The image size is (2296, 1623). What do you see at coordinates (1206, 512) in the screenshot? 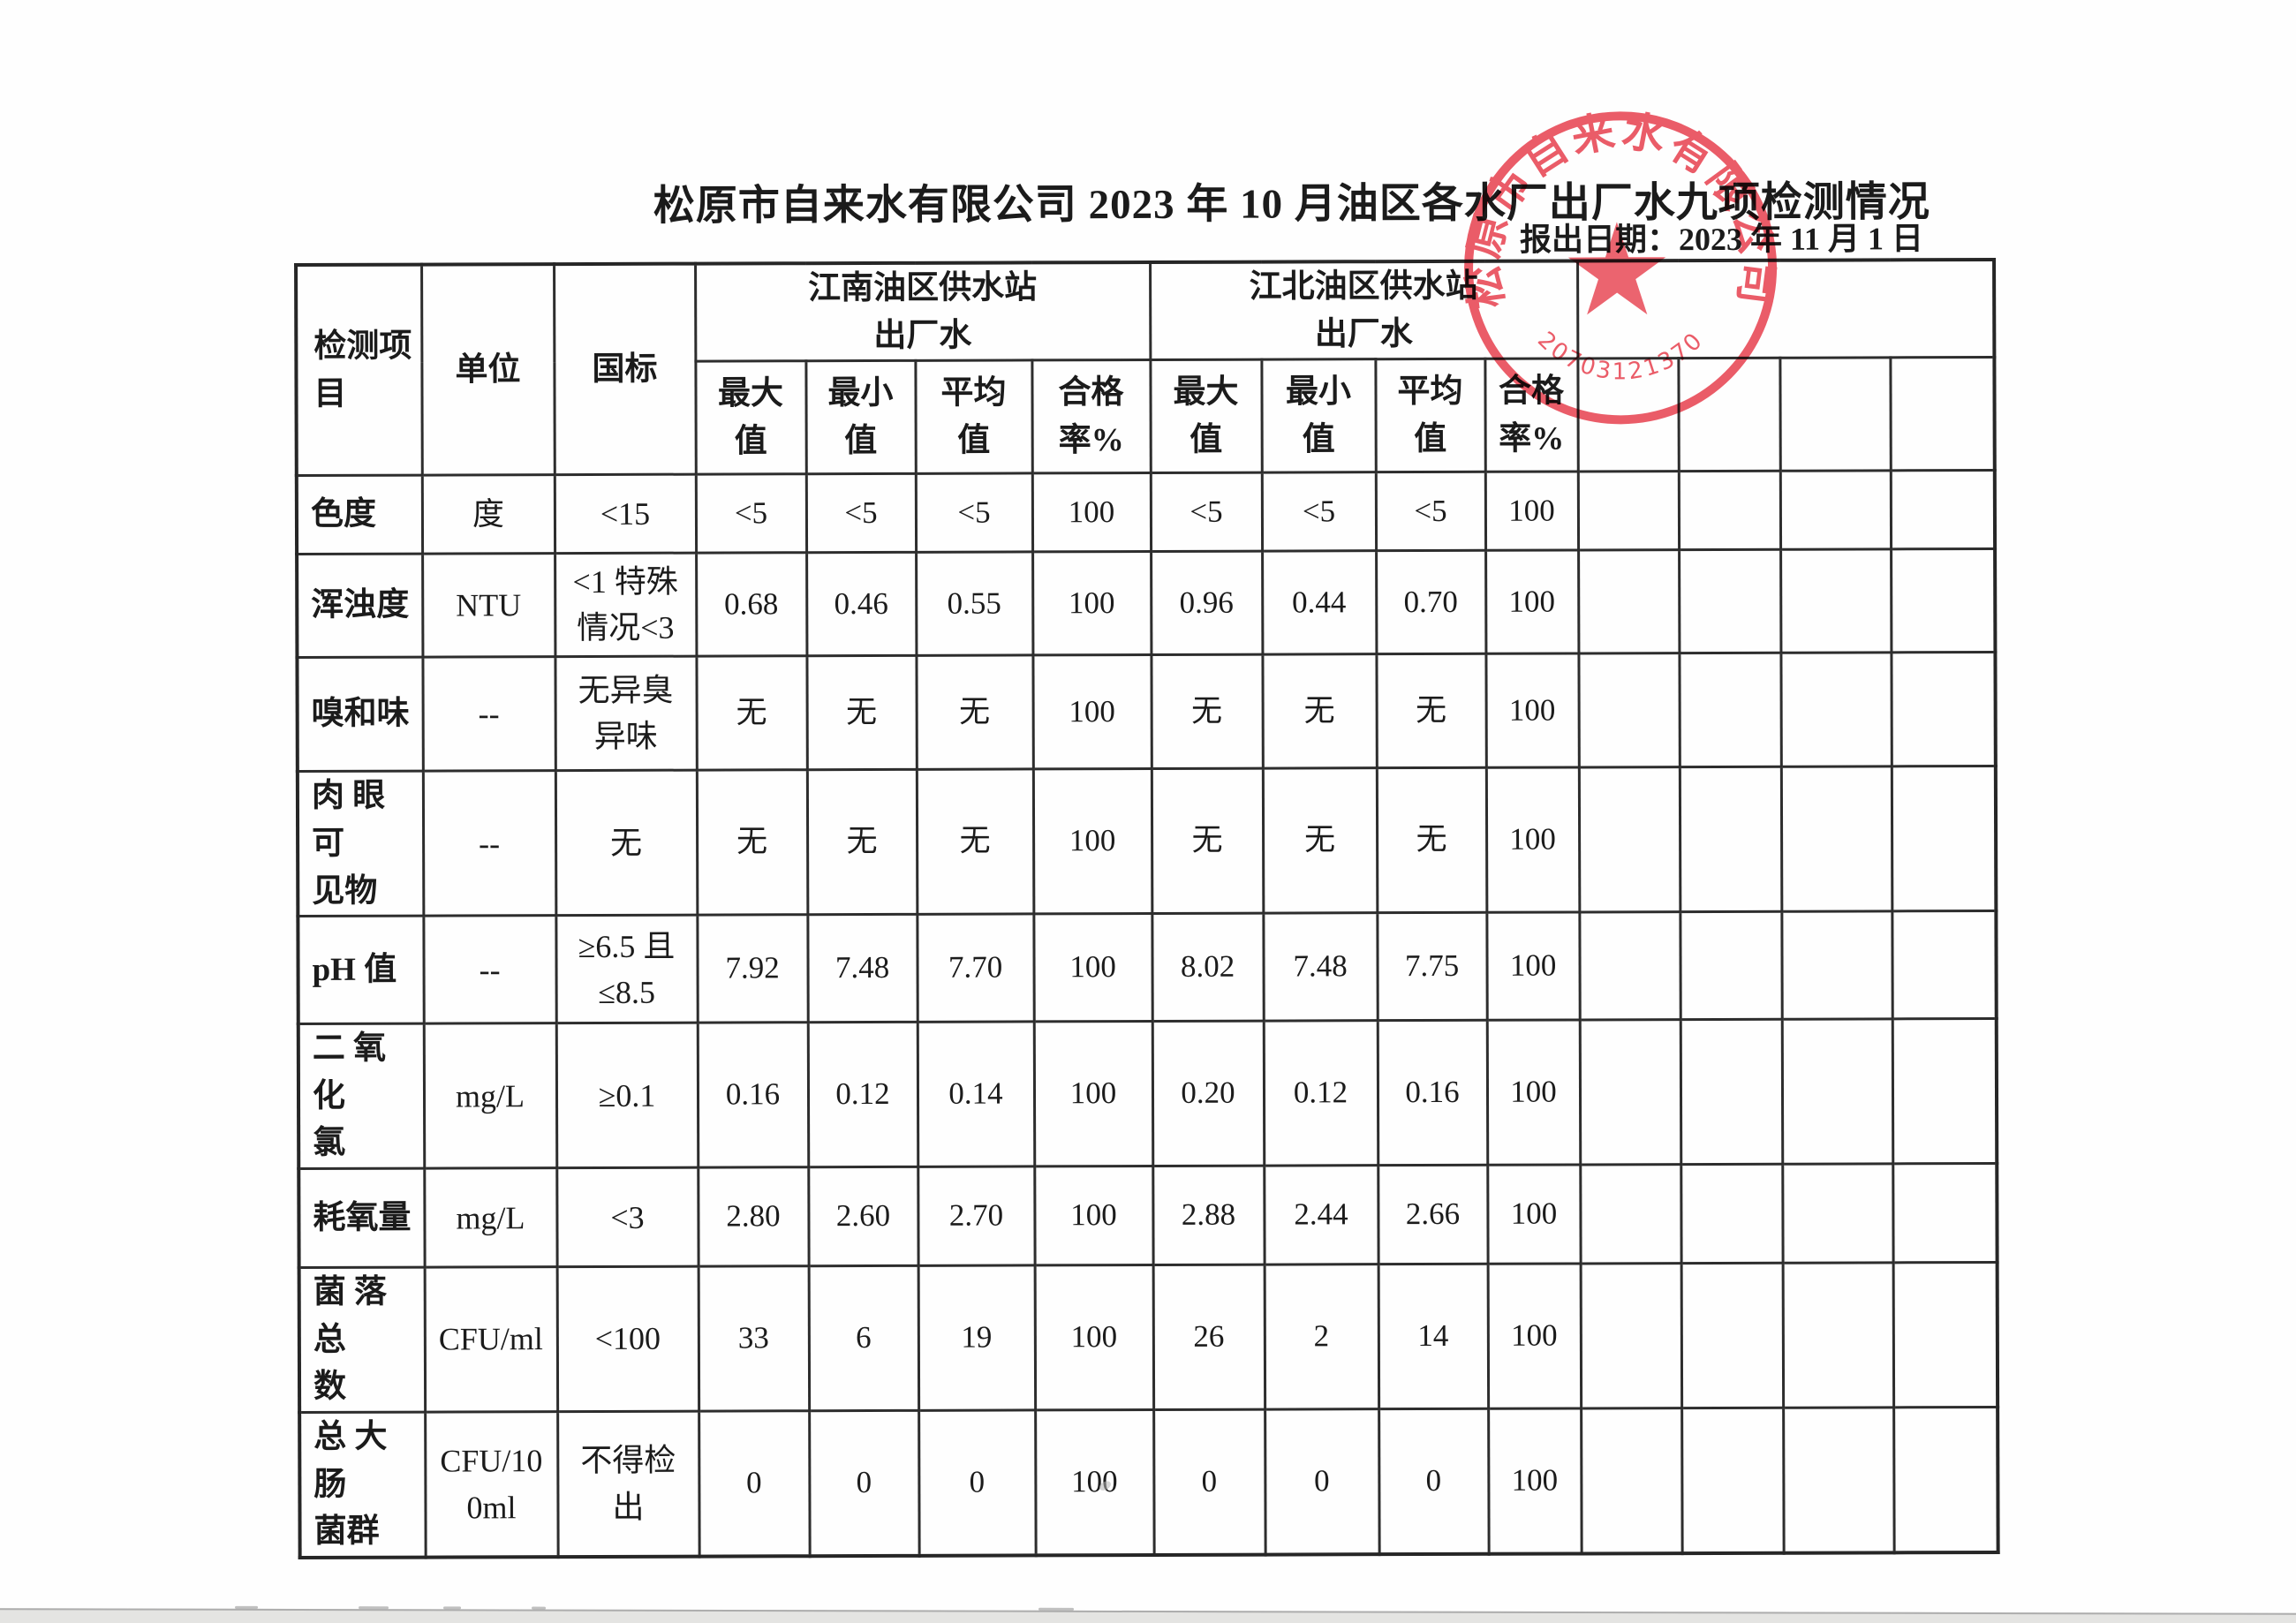
I see `cell-jiangbei-0: <5` at bounding box center [1206, 512].